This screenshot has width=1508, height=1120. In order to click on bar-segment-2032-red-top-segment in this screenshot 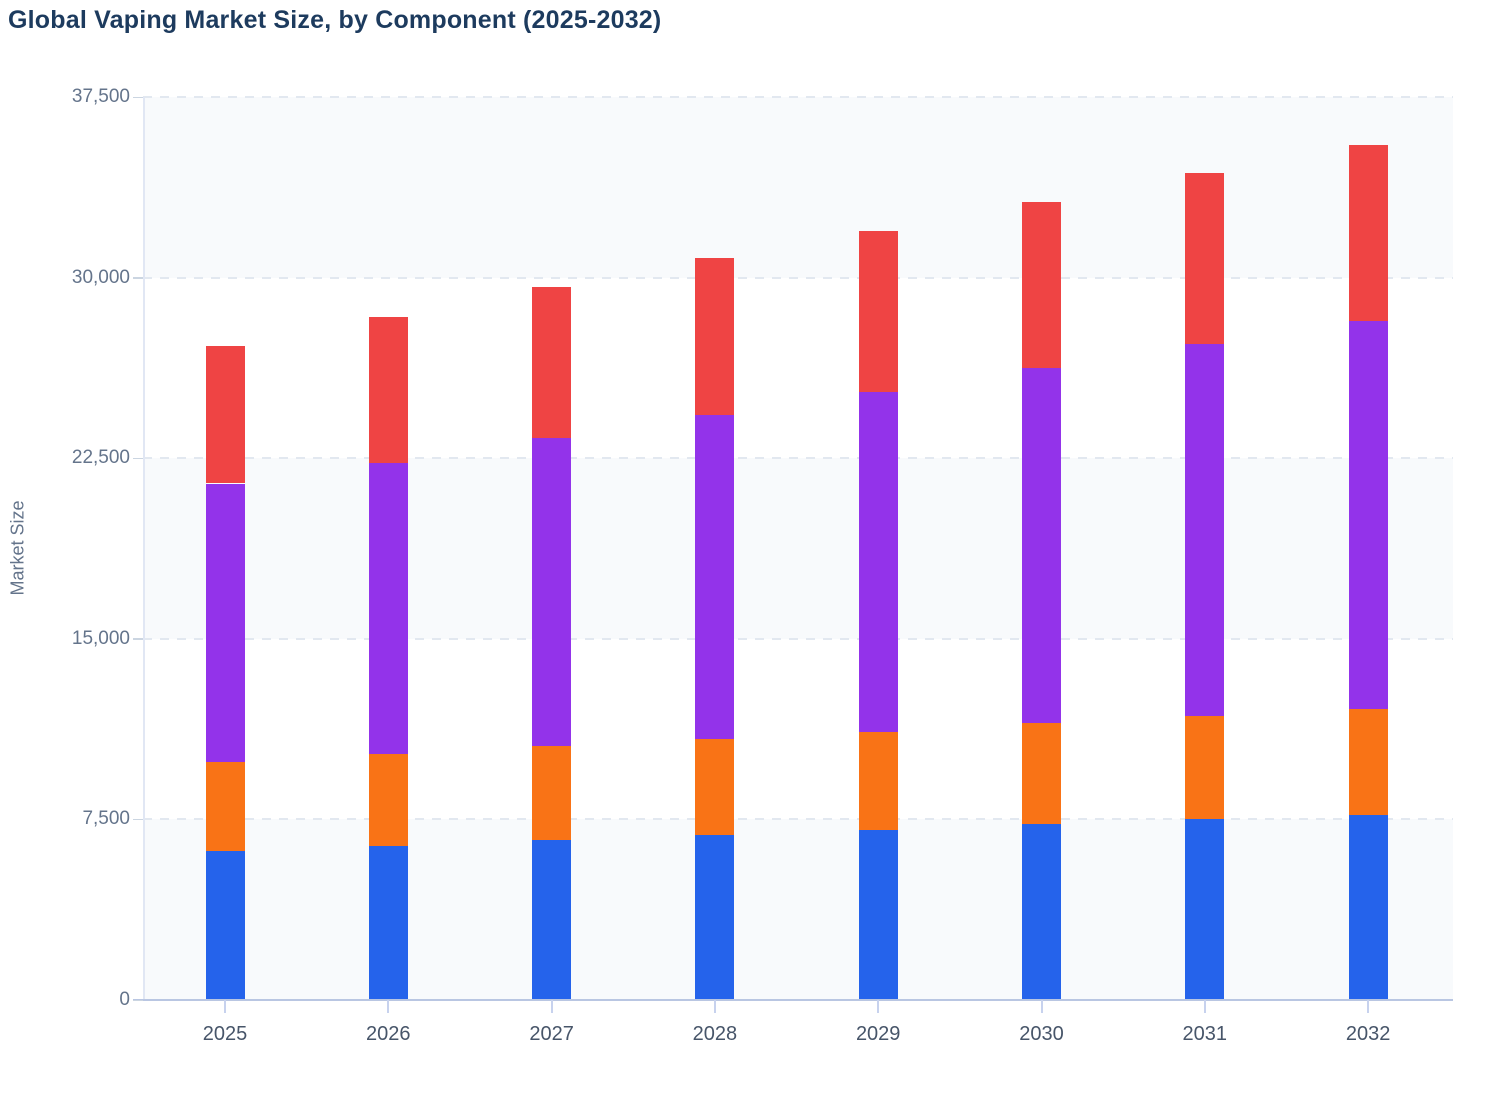, I will do `click(1368, 233)`.